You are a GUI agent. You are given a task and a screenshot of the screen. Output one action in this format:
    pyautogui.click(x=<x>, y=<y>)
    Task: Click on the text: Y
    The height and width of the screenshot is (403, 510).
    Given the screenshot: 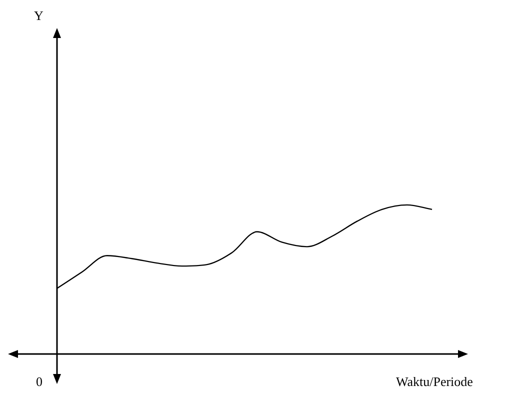 What is the action you would take?
    pyautogui.click(x=39, y=15)
    